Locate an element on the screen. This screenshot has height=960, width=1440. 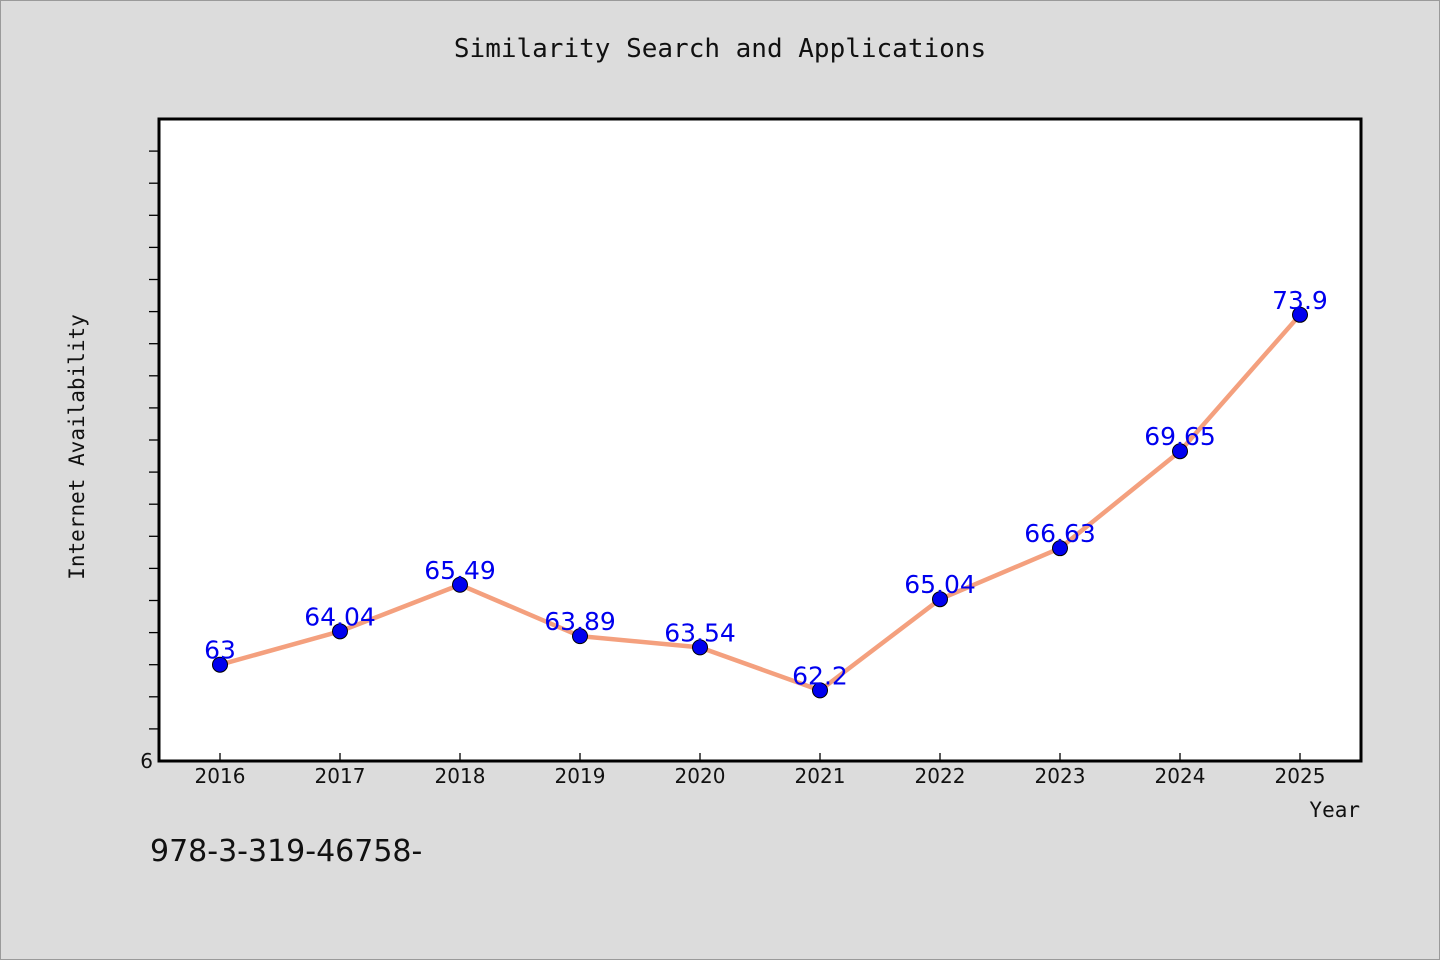
x-tick-label: 2016 is located at coordinates (220, 776).